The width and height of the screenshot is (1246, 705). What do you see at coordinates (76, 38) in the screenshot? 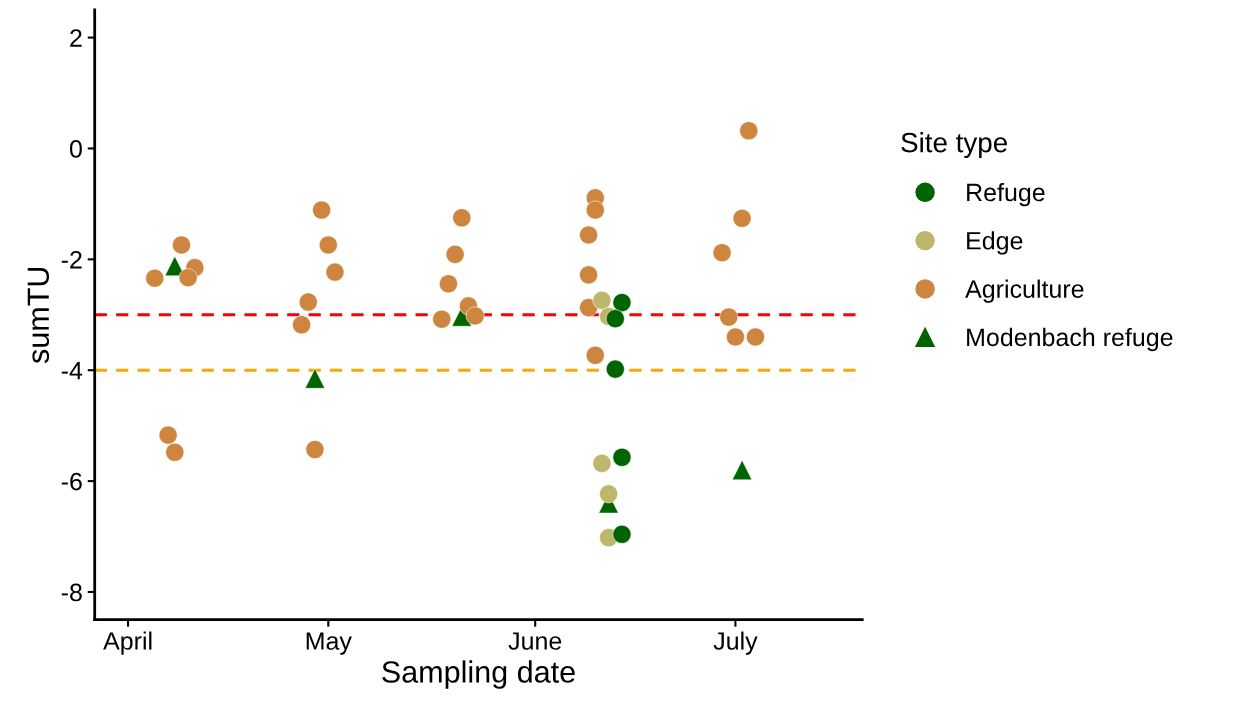
I see `y-tick-label: 2` at bounding box center [76, 38].